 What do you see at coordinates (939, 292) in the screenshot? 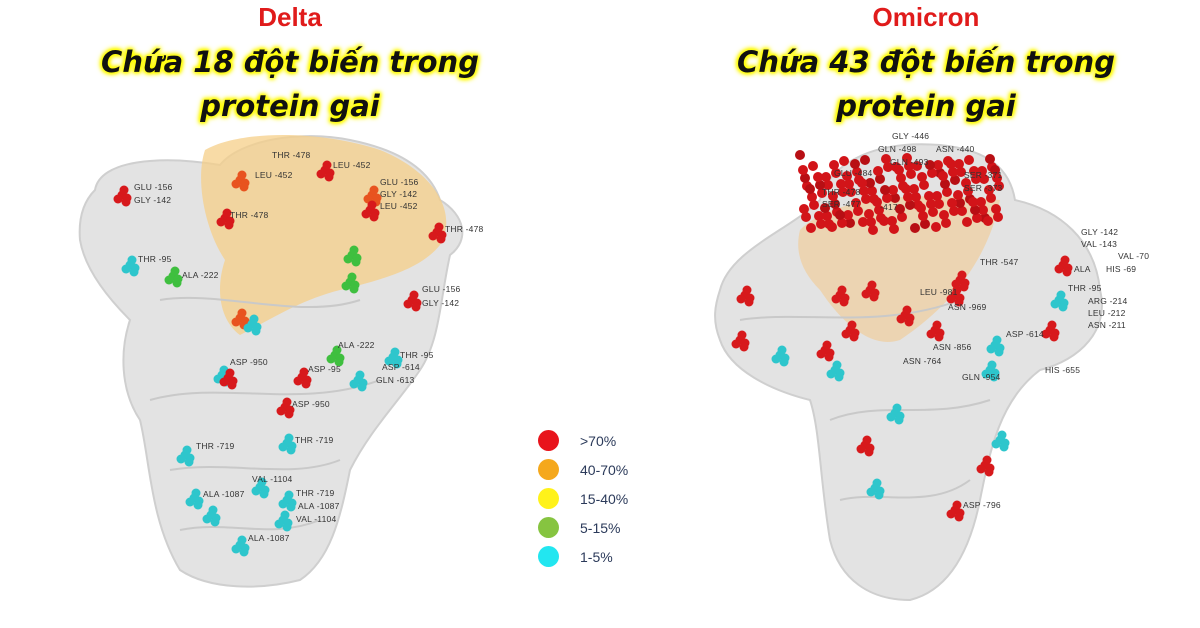
I see `residue-label: LEU -981` at bounding box center [939, 292].